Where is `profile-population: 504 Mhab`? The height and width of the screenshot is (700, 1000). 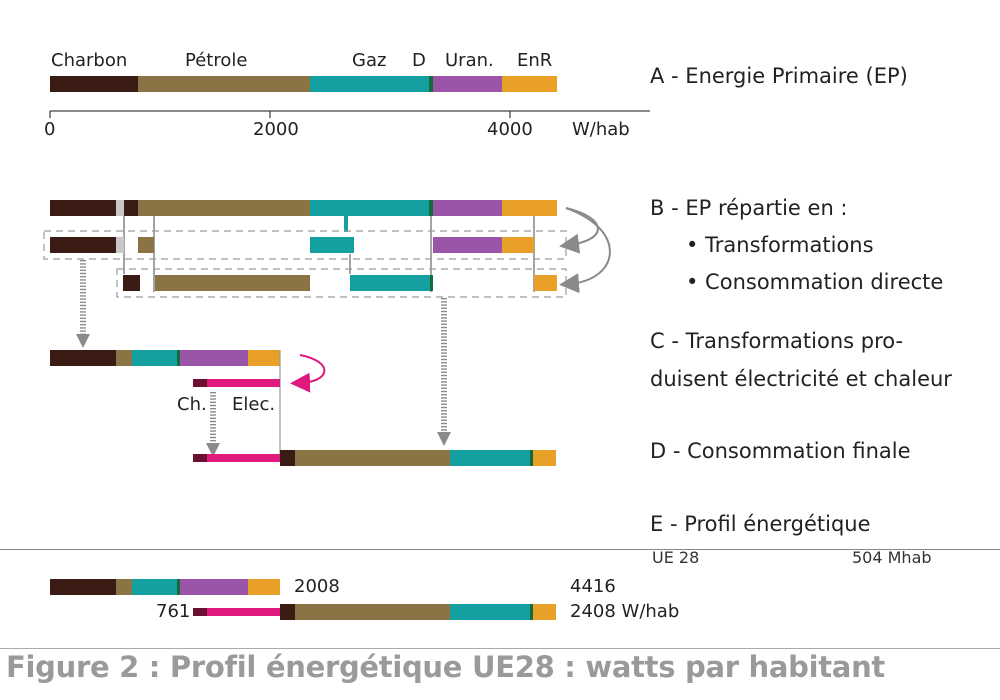 profile-population: 504 Mhab is located at coordinates (892, 557).